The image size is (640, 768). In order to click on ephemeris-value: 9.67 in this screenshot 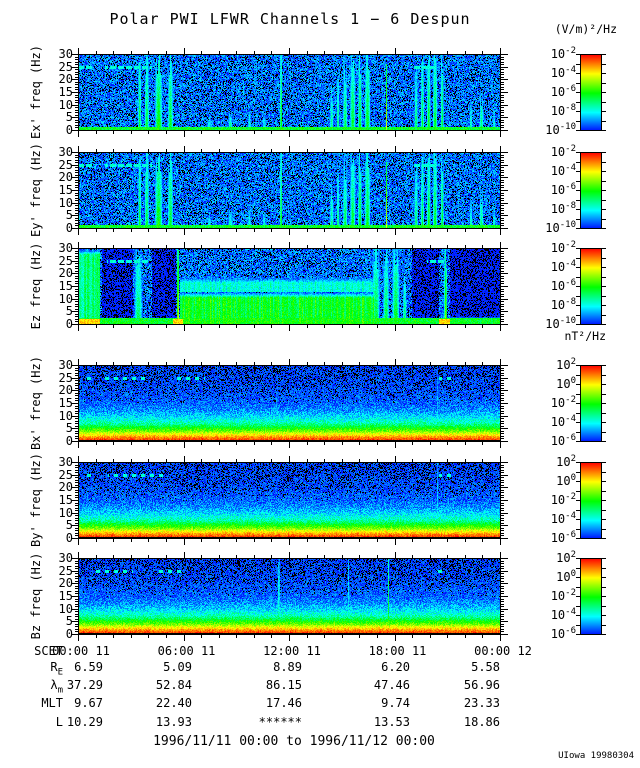, I will do `click(88, 703)`.